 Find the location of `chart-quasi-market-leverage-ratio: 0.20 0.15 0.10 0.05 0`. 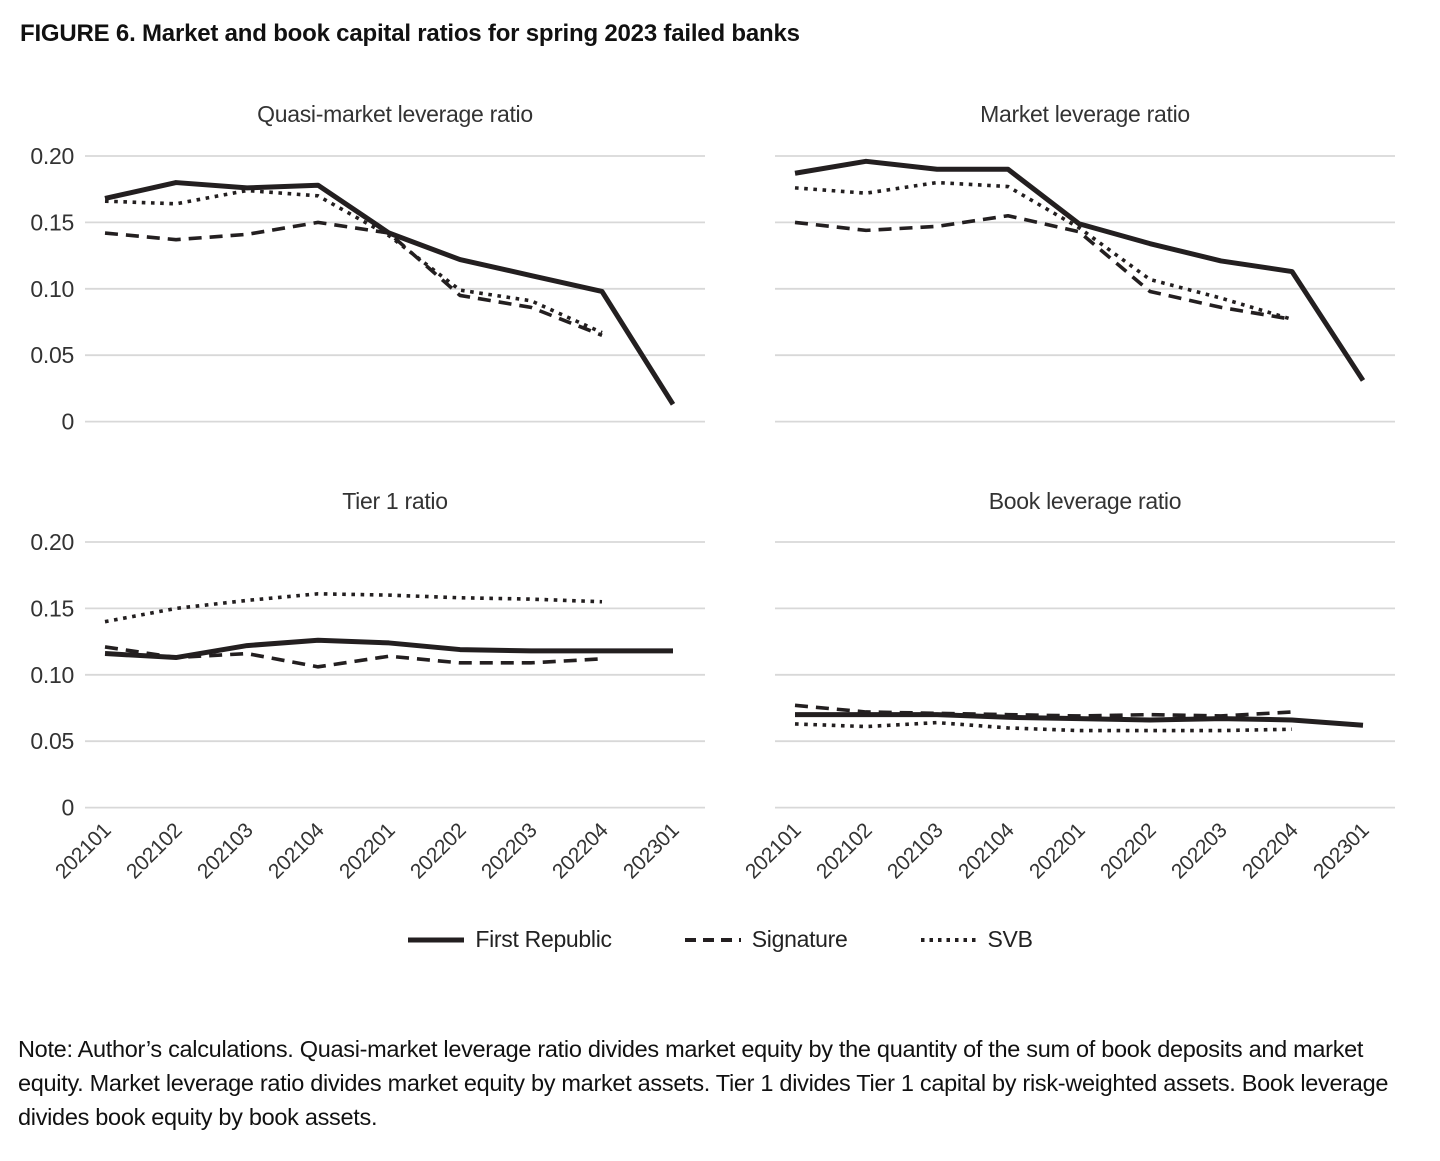

chart-quasi-market-leverage-ratio: 0.20 0.15 0.10 0.05 0 is located at coordinates (355, 292).